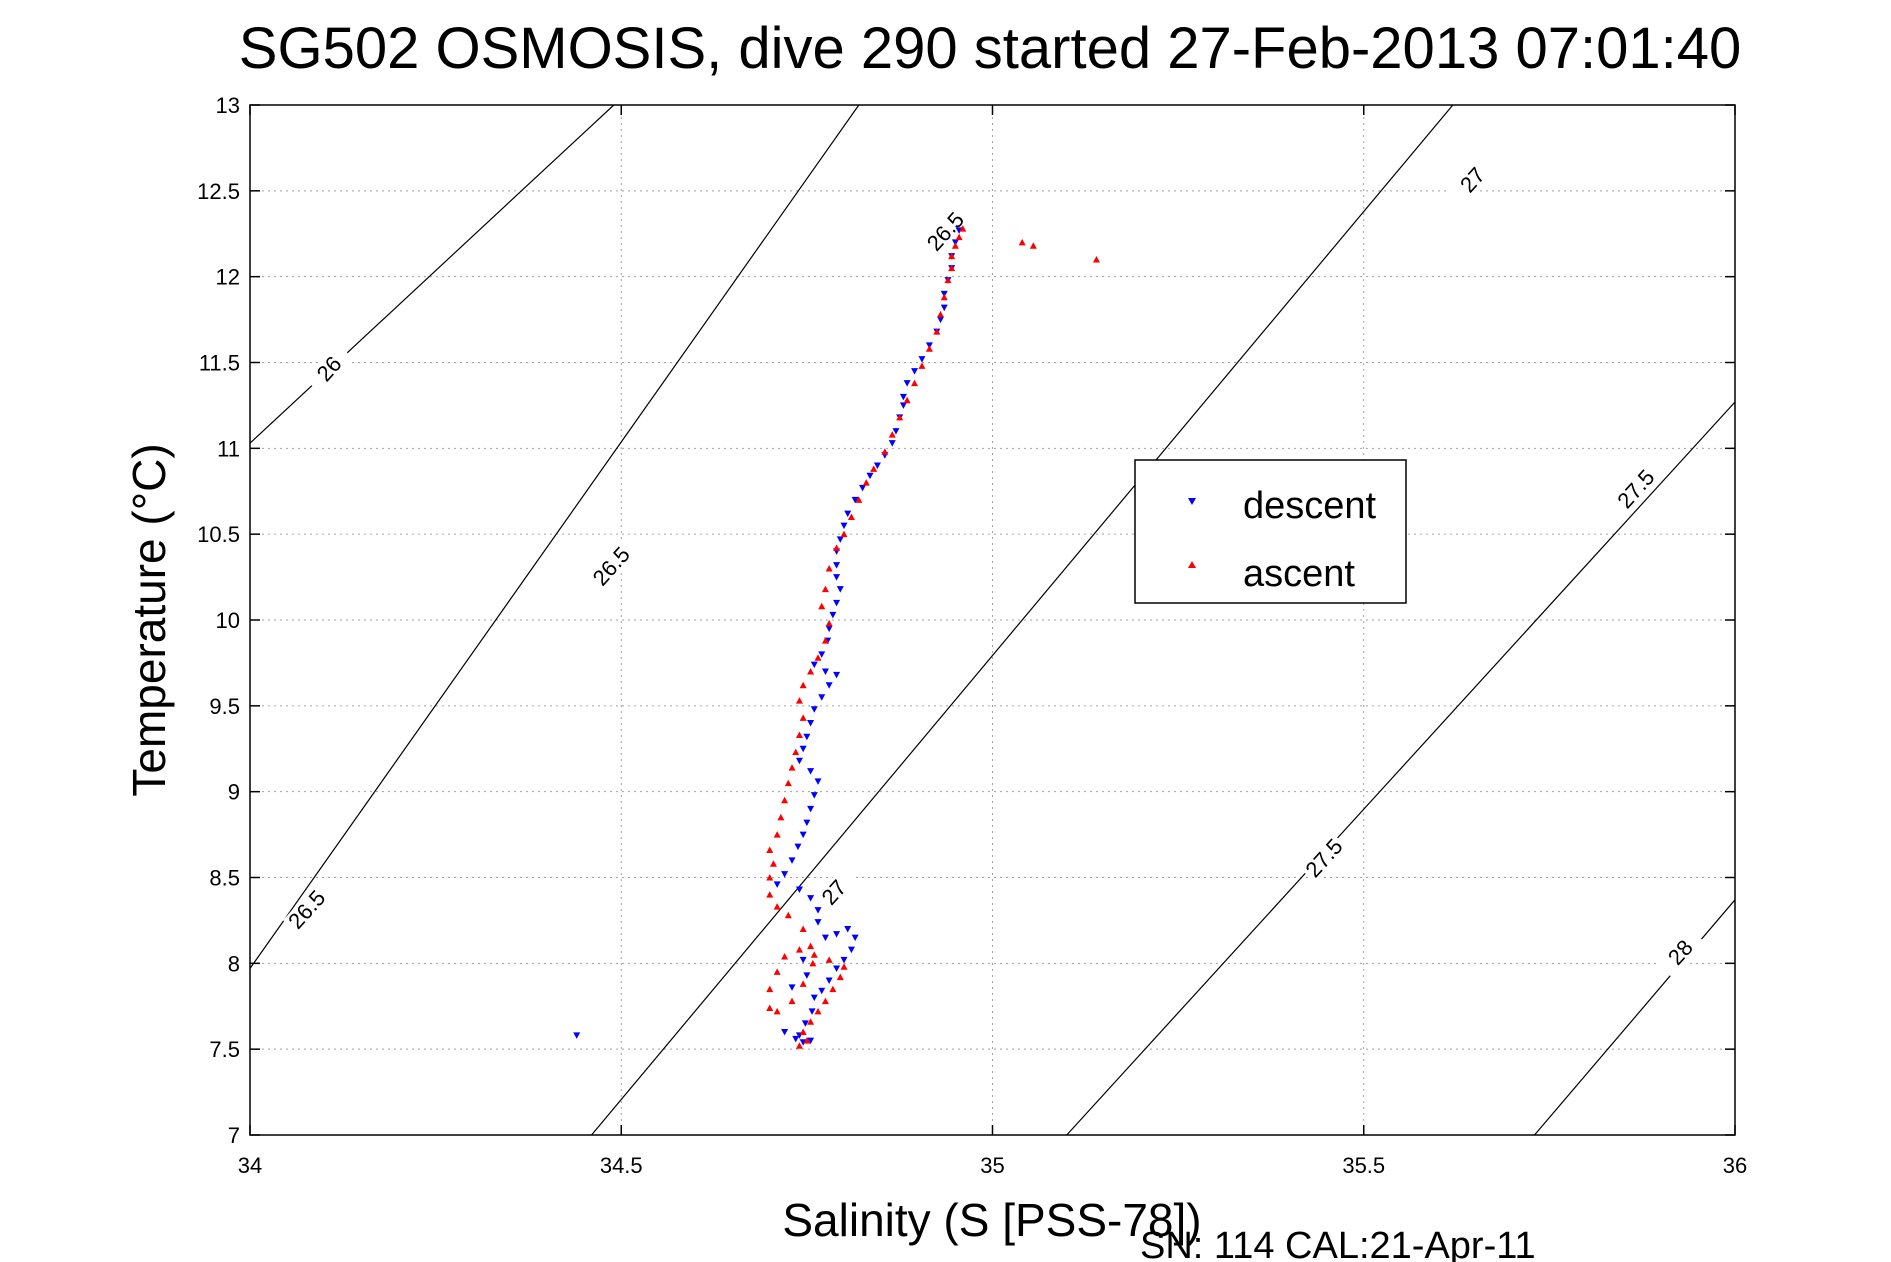 The width and height of the screenshot is (1891, 1262). Describe the element at coordinates (1299, 574) in the screenshot. I see `legend-ascent-label: ascent` at that location.